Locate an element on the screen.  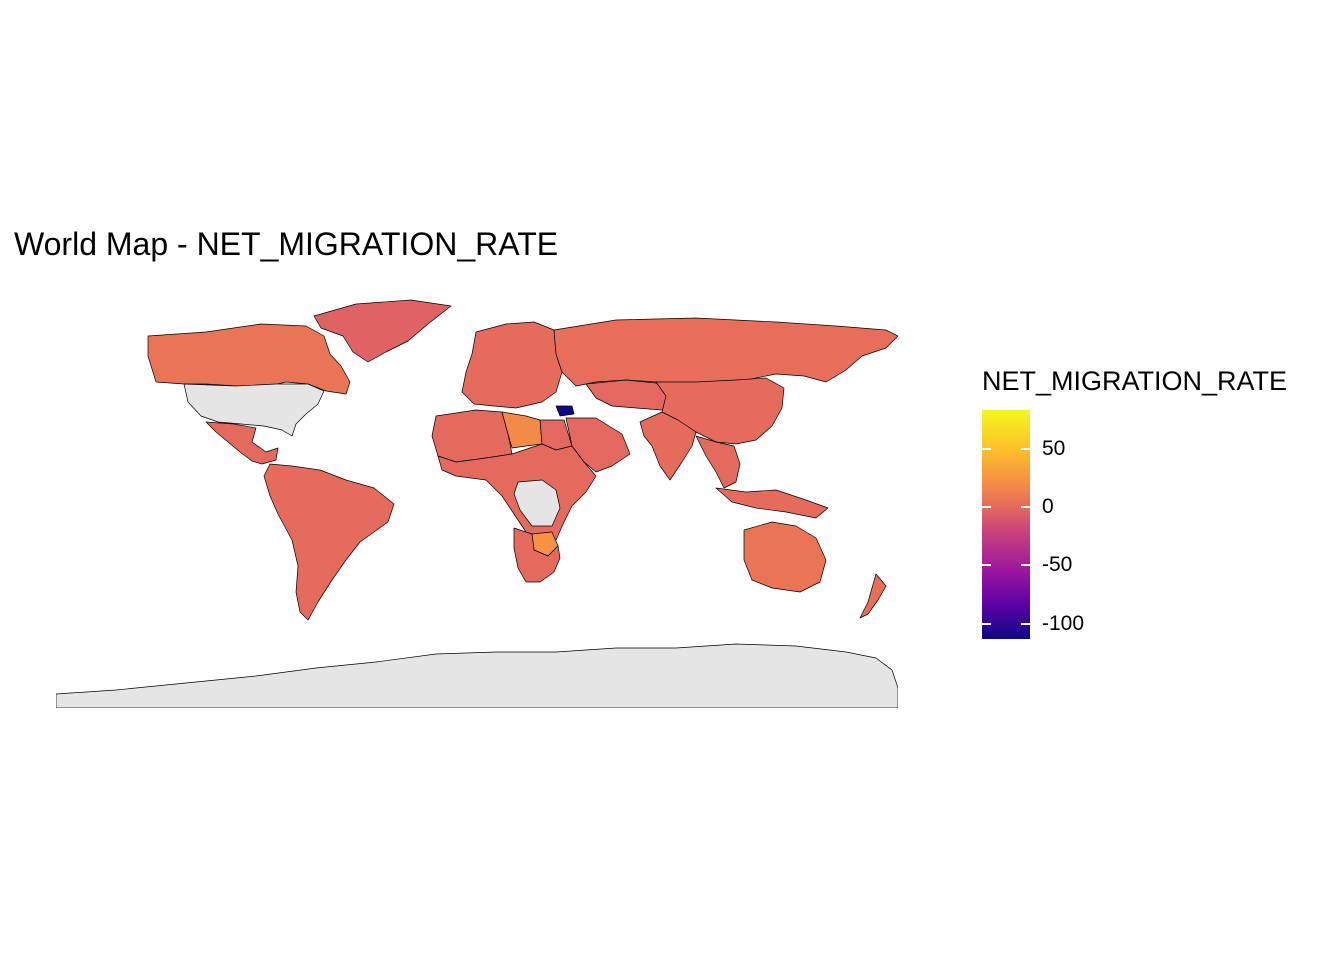
region-russia is located at coordinates (725, 352).